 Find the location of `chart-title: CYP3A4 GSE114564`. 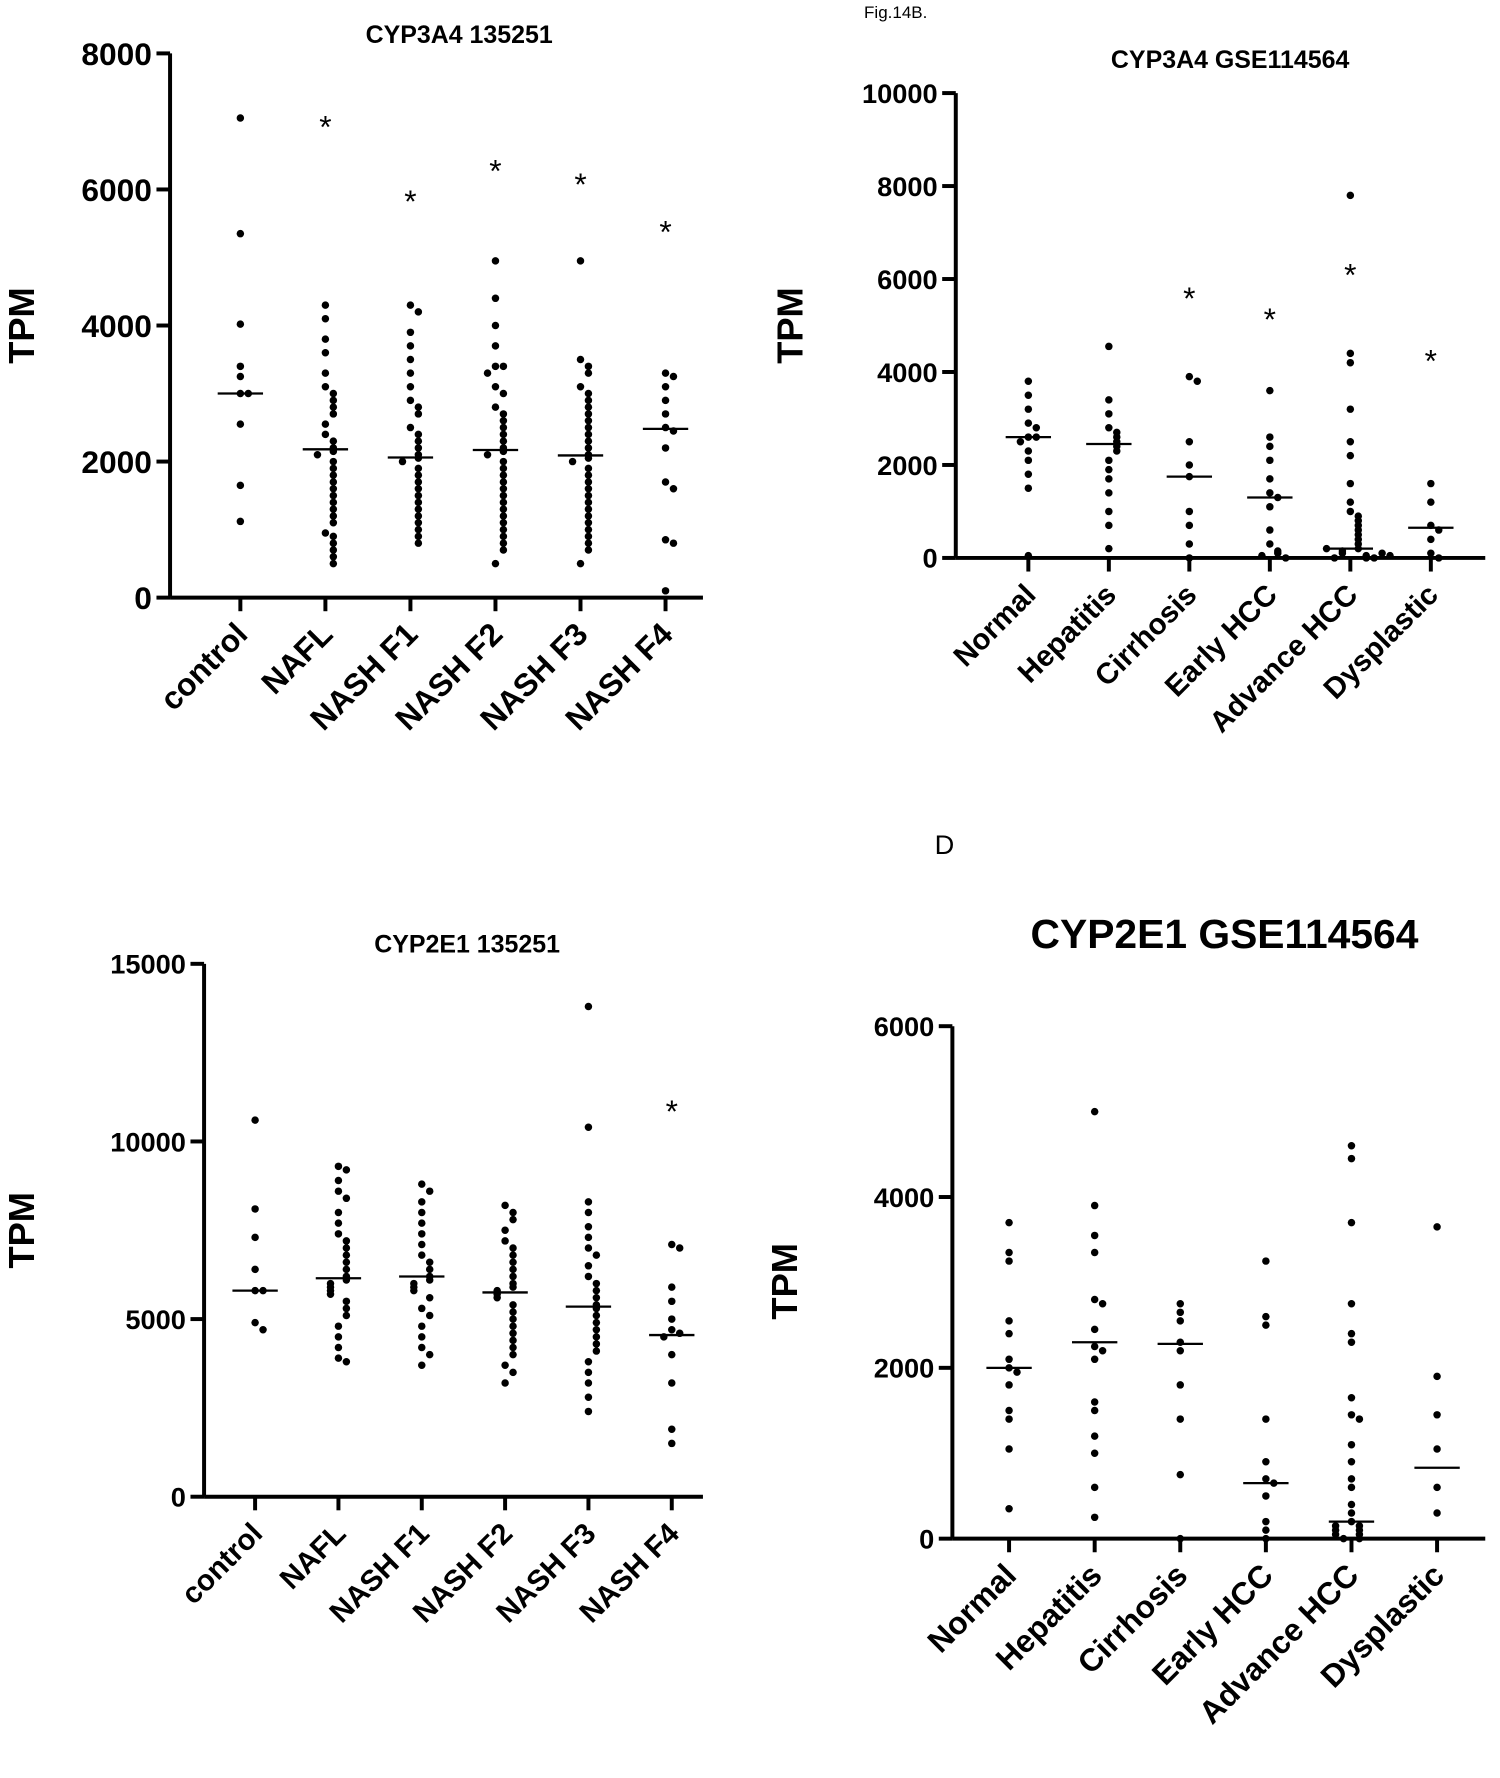

chart-title: CYP3A4 GSE114564 is located at coordinates (1230, 60).